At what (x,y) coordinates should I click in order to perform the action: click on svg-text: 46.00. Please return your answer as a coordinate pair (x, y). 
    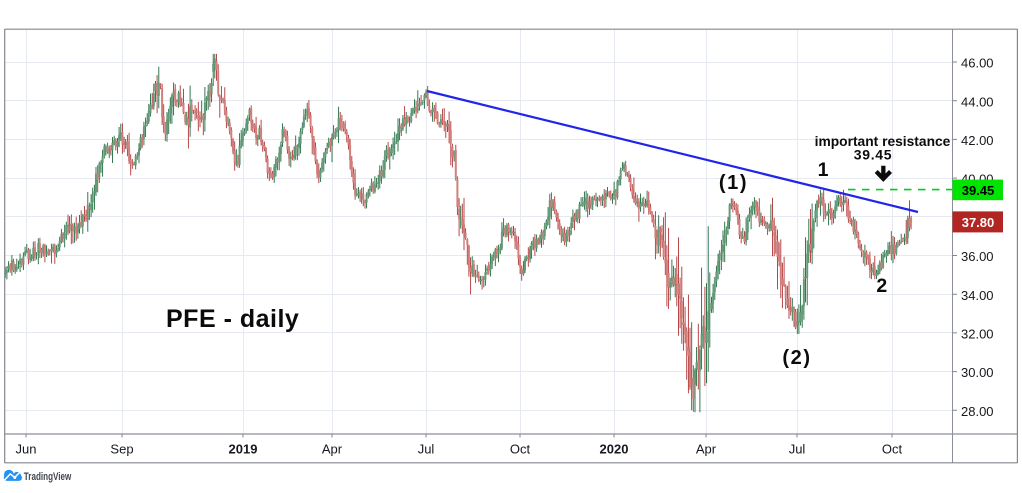
    Looking at the image, I should click on (977, 63).